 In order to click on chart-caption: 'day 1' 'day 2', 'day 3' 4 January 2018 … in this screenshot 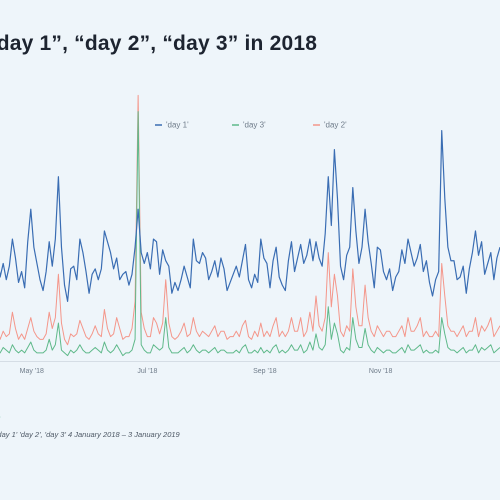, I will do `click(90, 434)`.